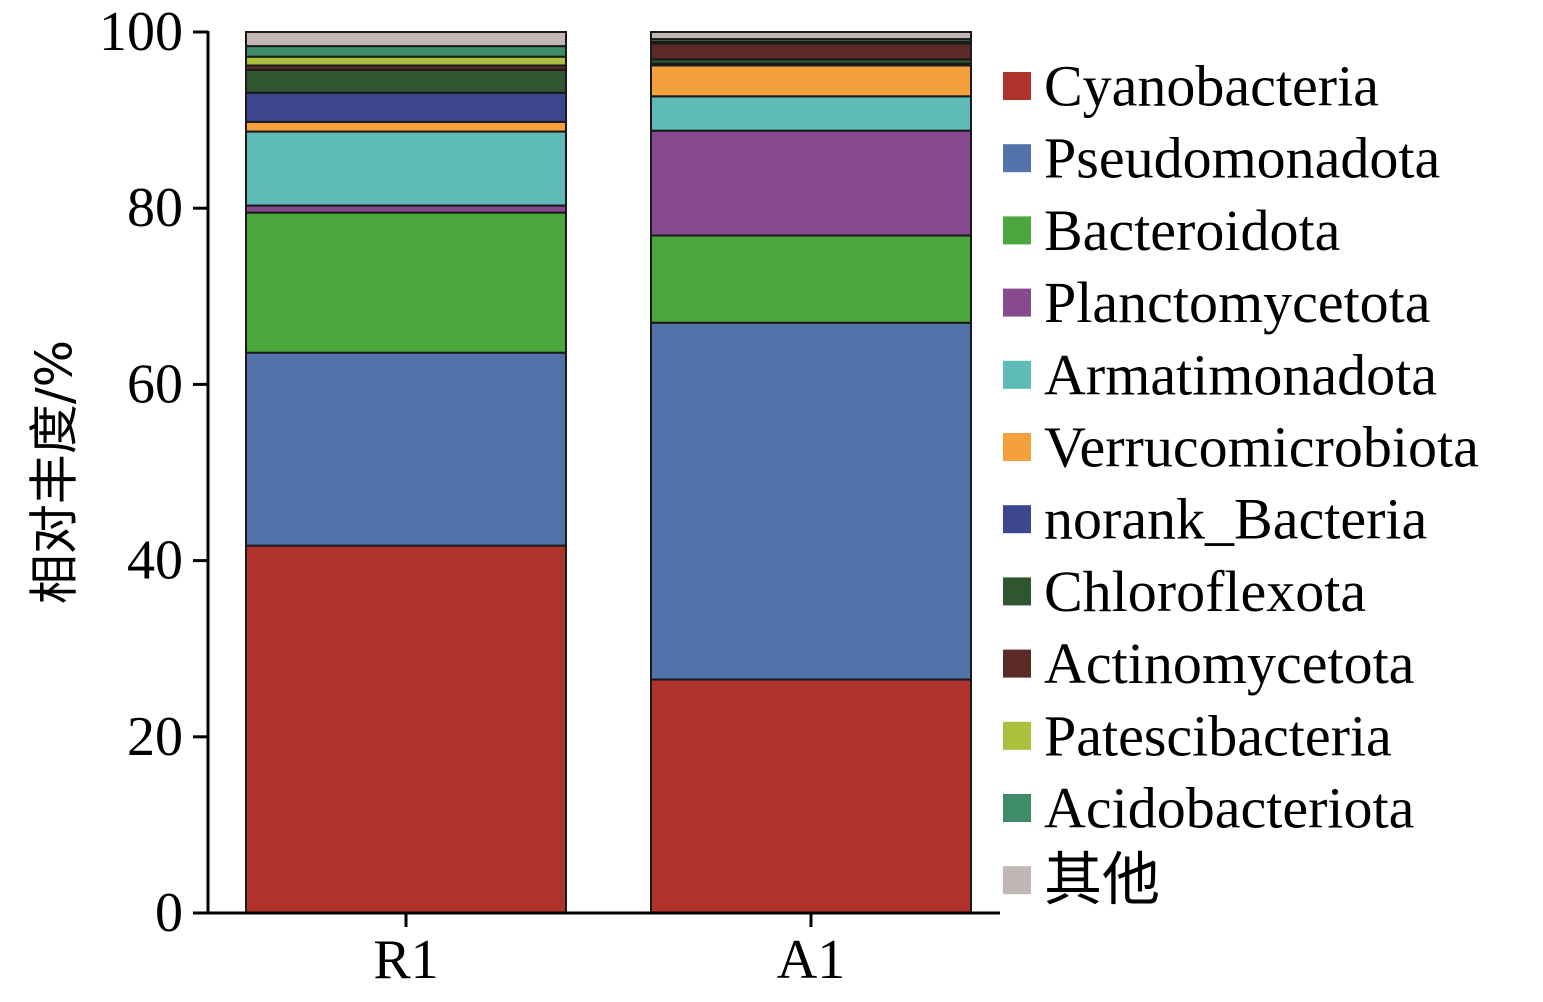 The image size is (1543, 1002). Describe the element at coordinates (1229, 808) in the screenshot. I see `legend-label-10: Acidobacteriota` at that location.